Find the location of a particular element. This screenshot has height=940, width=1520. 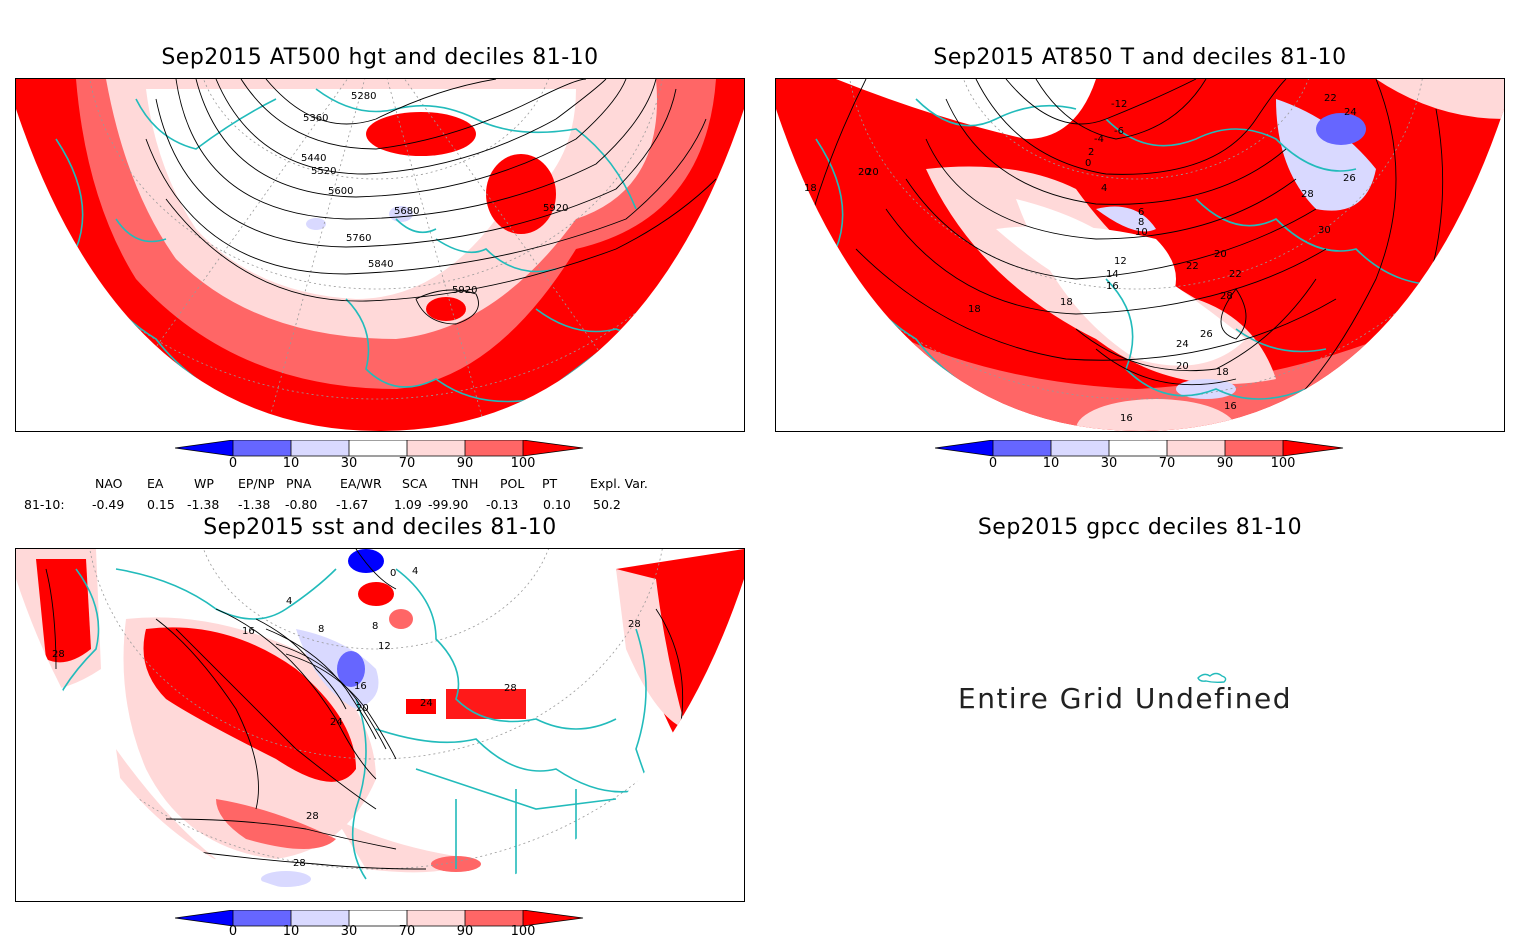

tele-header: TNH is located at coordinates (465, 483).